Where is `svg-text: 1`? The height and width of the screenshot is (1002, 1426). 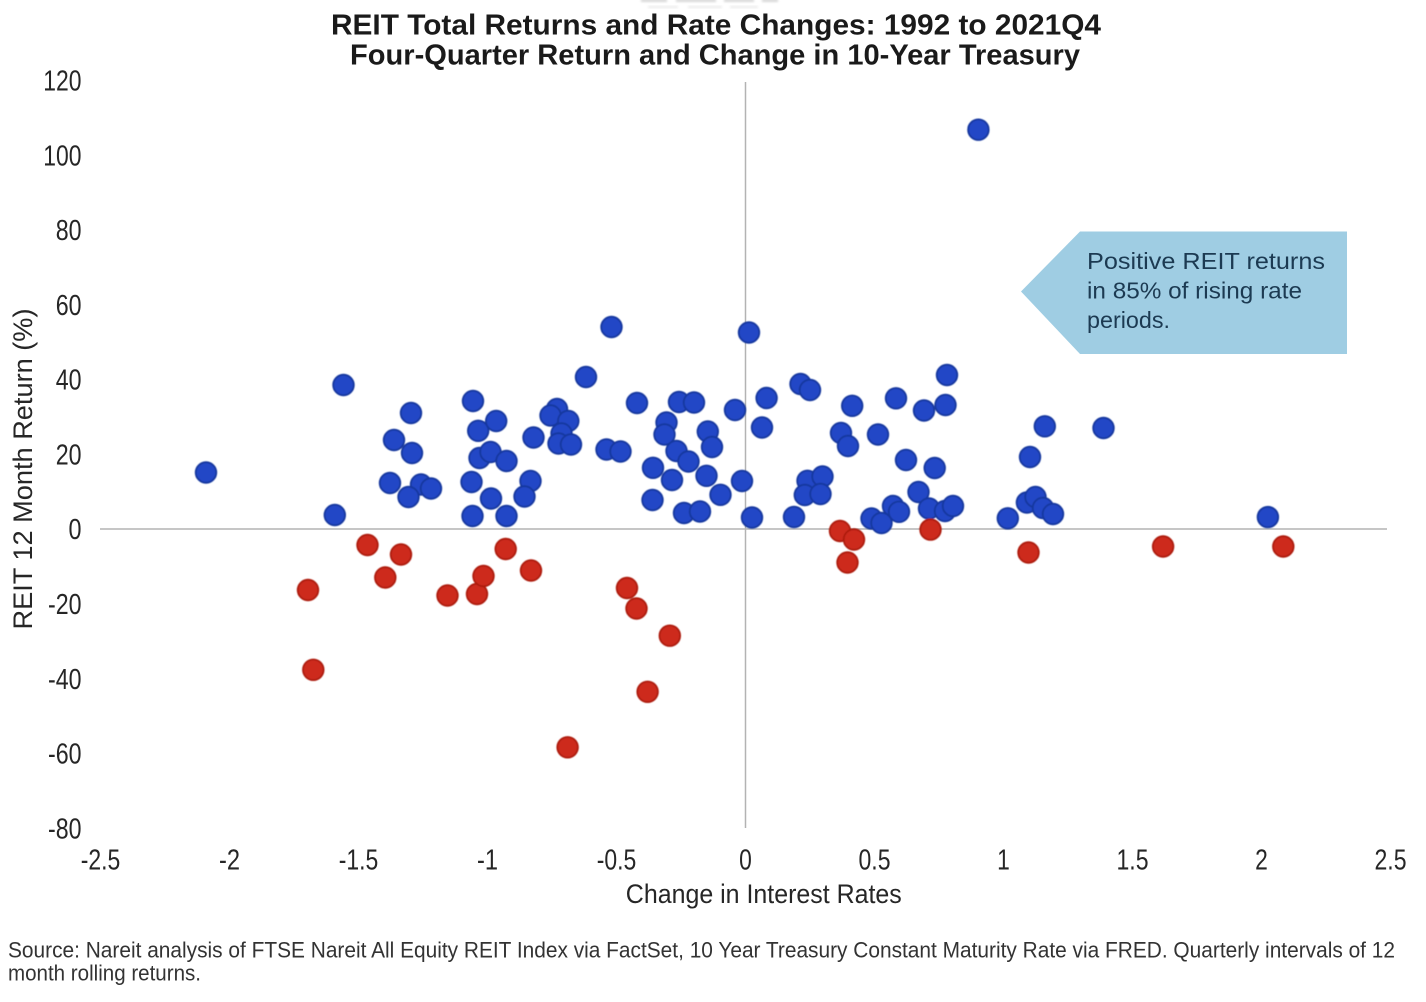
svg-text: 1 is located at coordinates (1003, 860).